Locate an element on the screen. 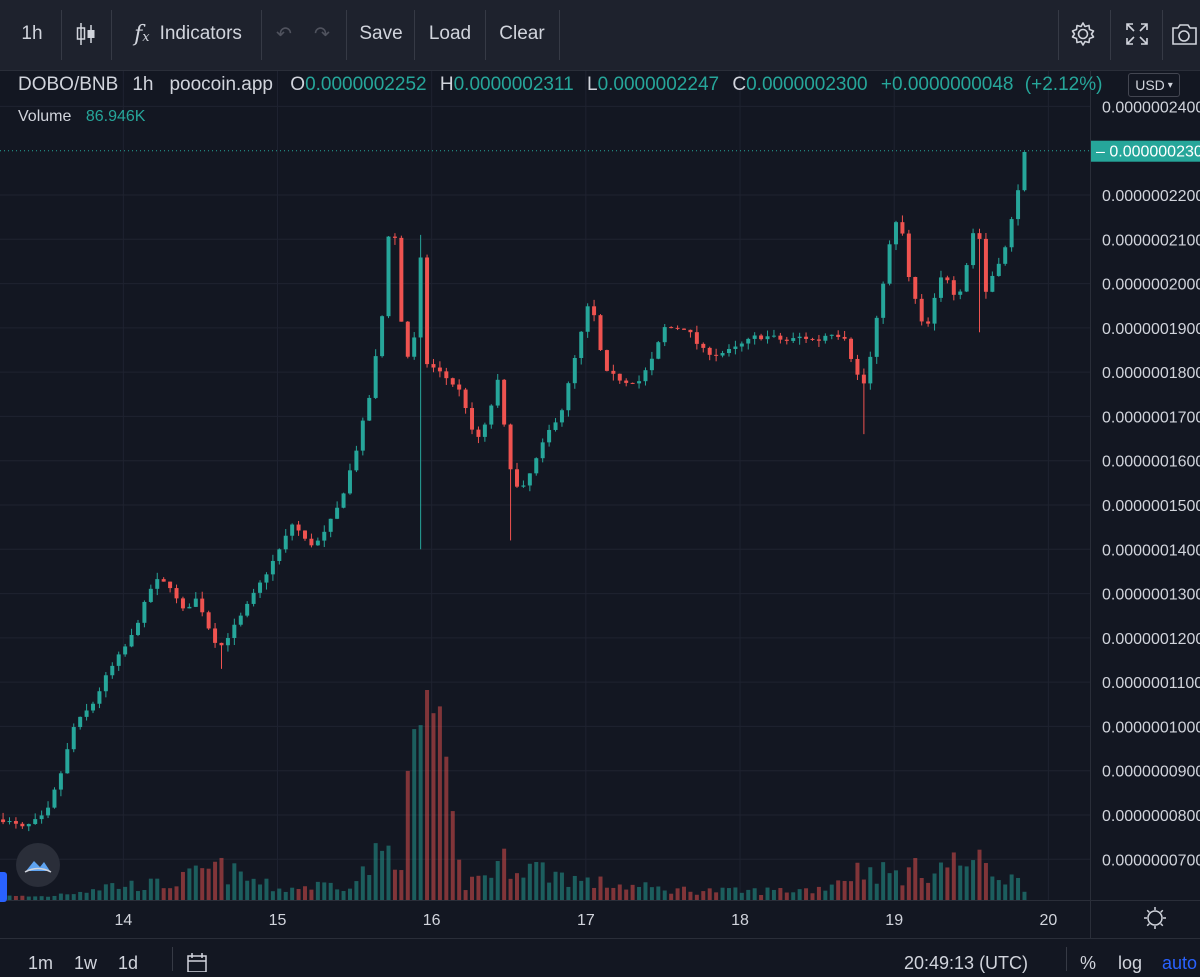 The height and width of the screenshot is (977, 1200). range-1w-button: 1w is located at coordinates (86, 963).